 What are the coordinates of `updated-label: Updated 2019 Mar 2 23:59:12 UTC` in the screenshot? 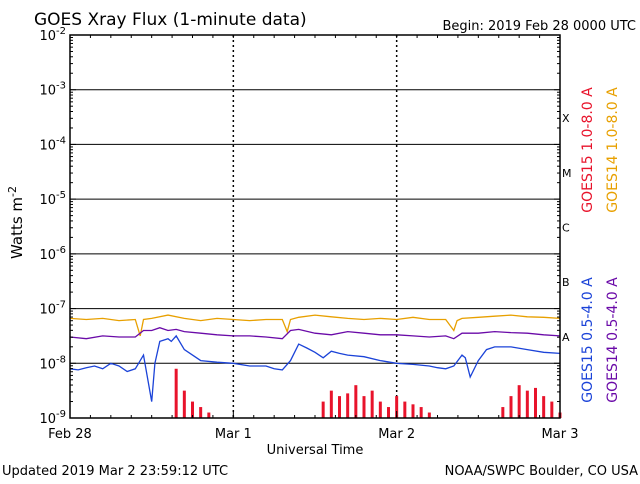 It's located at (115, 471).